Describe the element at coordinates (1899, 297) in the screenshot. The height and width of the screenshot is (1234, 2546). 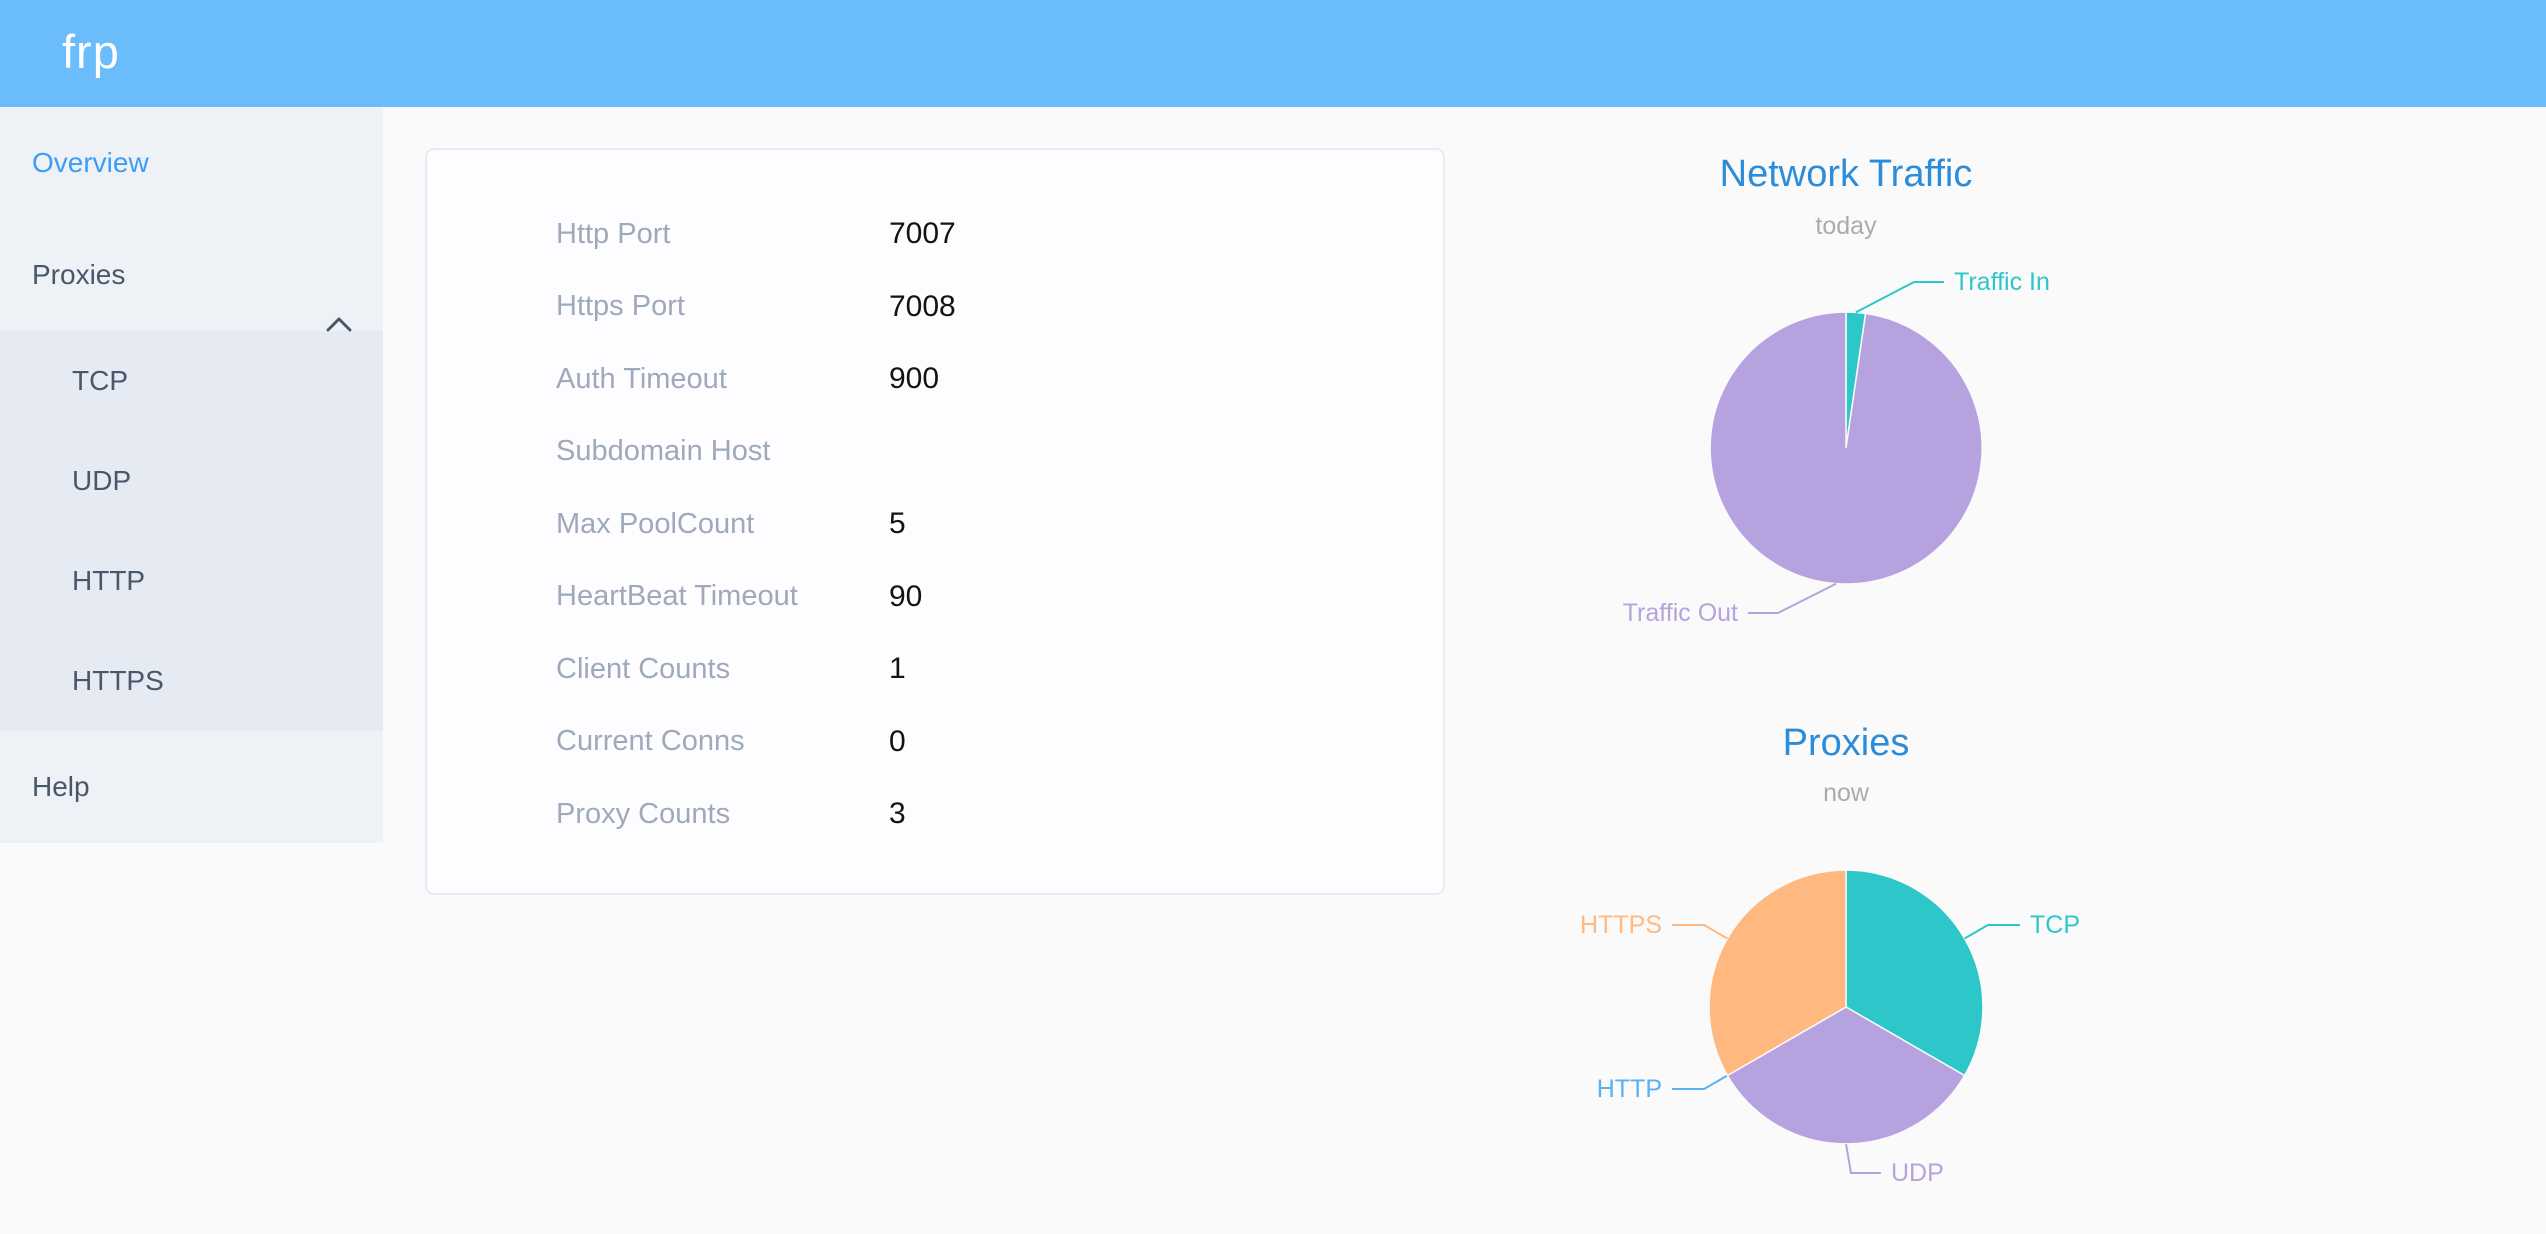
I see `pie-label-line-traffic-in` at that location.